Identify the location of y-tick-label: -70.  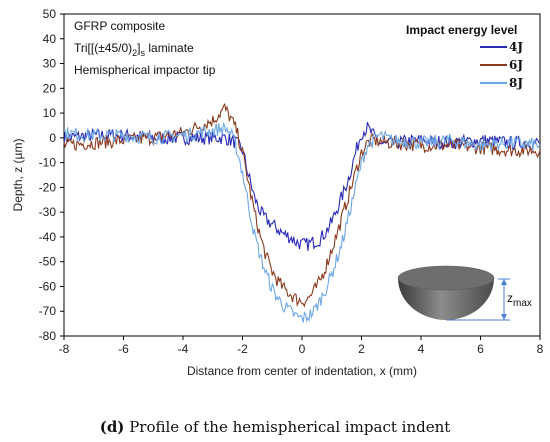
(48, 311).